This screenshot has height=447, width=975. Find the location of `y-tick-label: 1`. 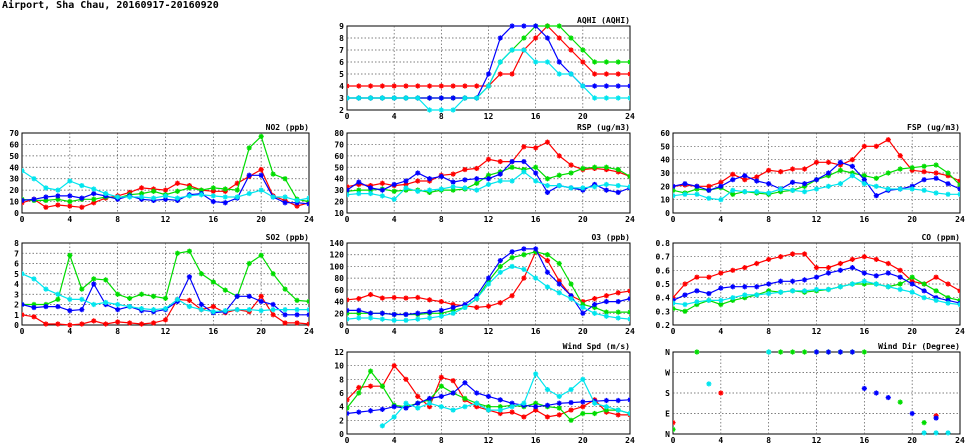

y-tick-label: 1 is located at coordinates (16, 315).